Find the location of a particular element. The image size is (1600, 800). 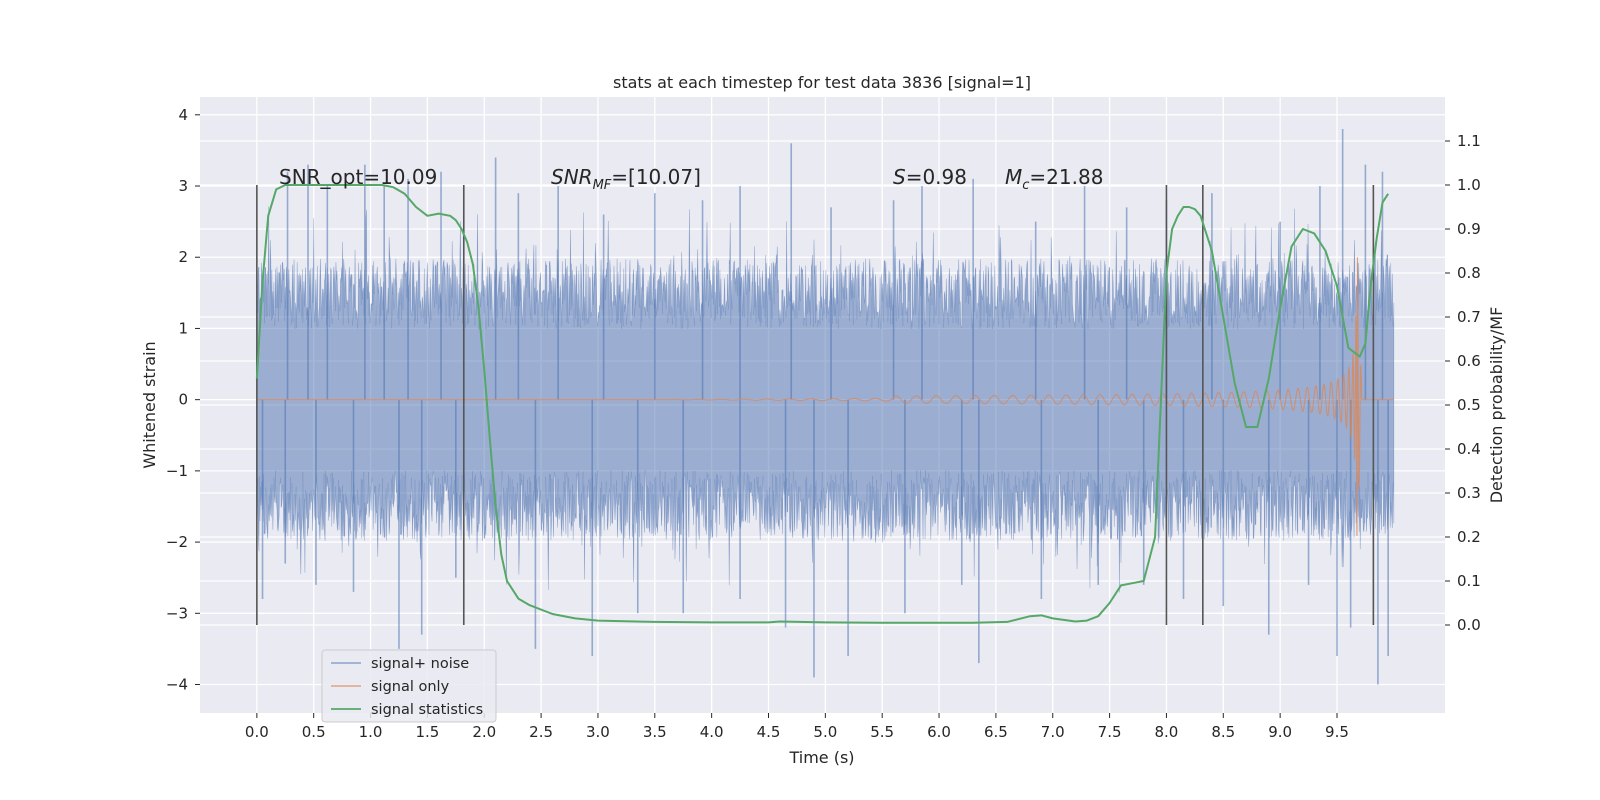

annotation-mc-value: =21.88 is located at coordinates (1066, 177).